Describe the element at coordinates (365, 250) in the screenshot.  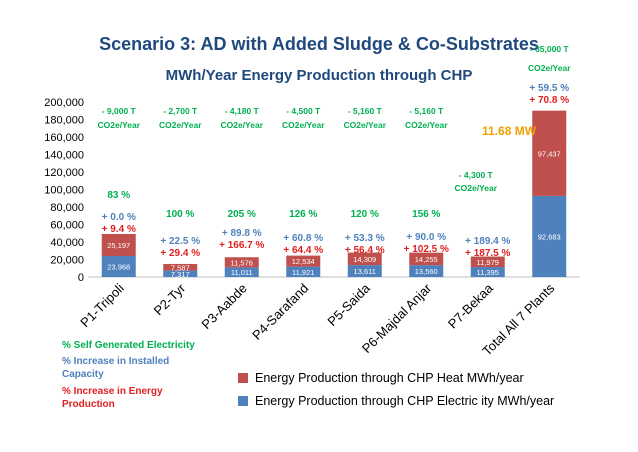
I see `energy-increase-label: + 56.4 %` at that location.